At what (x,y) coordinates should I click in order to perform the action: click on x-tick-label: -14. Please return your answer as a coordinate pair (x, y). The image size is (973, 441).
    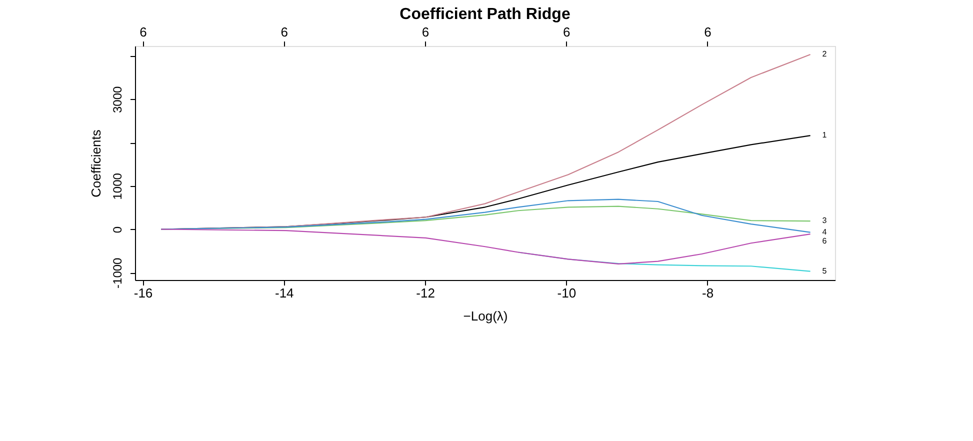
    Looking at the image, I should click on (284, 293).